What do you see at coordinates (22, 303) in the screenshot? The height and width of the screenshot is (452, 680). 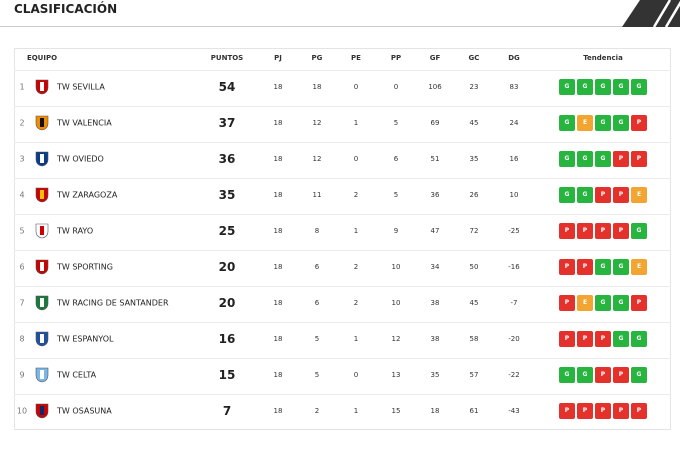 I see `position: 7` at bounding box center [22, 303].